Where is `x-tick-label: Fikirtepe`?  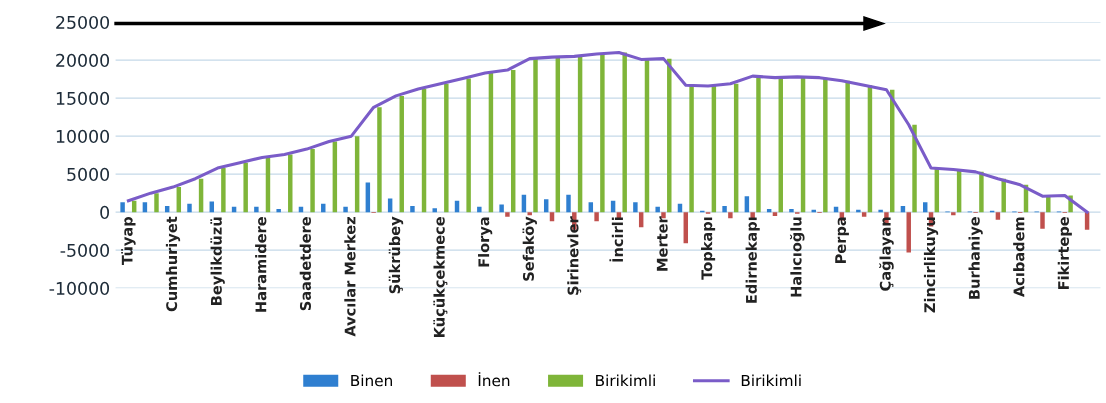 x-tick-label: Fikirtepe is located at coordinates (1064, 253).